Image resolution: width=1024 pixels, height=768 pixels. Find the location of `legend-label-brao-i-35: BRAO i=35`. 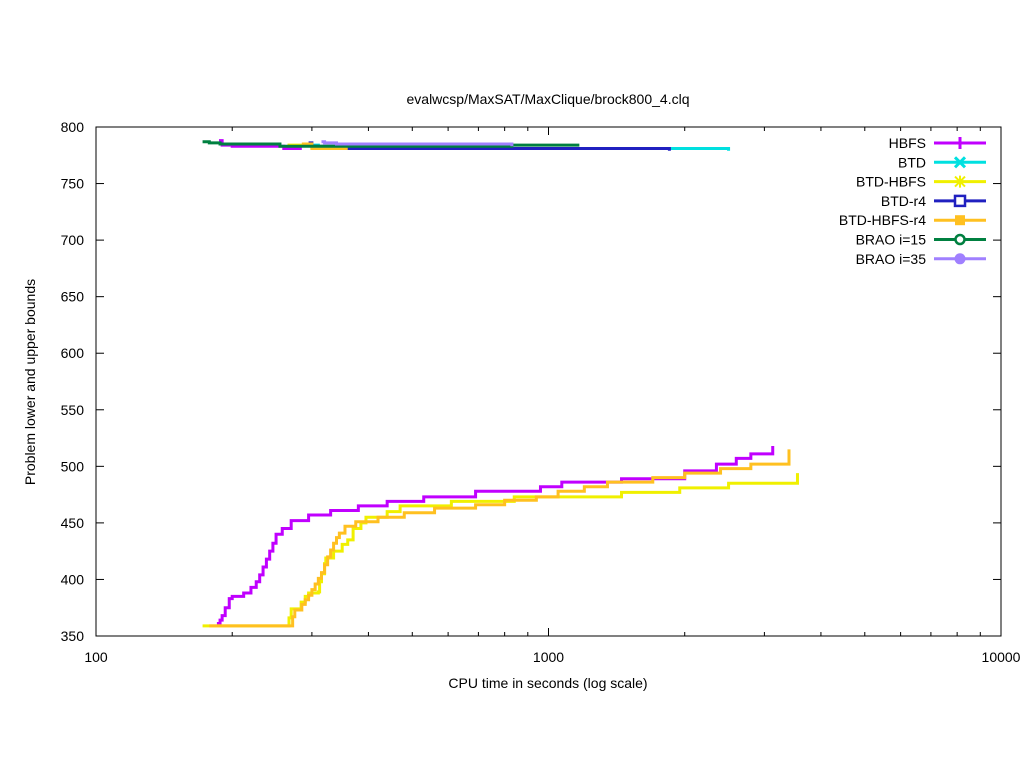

legend-label-brao-i-35: BRAO i=35 is located at coordinates (891, 259).